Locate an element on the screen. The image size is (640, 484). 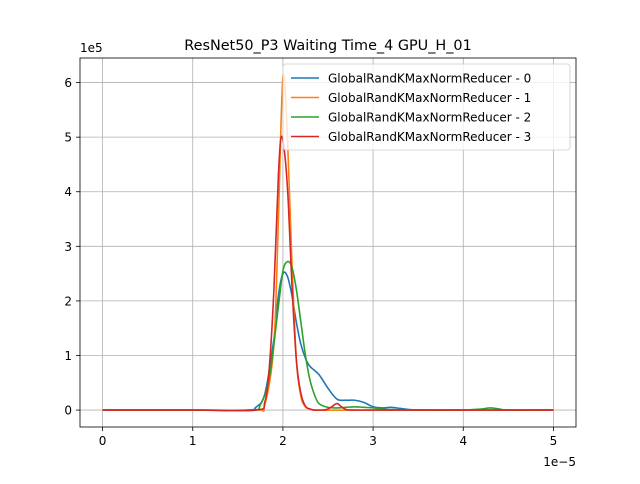
y-offset-label: 1e5 is located at coordinates (91, 48).